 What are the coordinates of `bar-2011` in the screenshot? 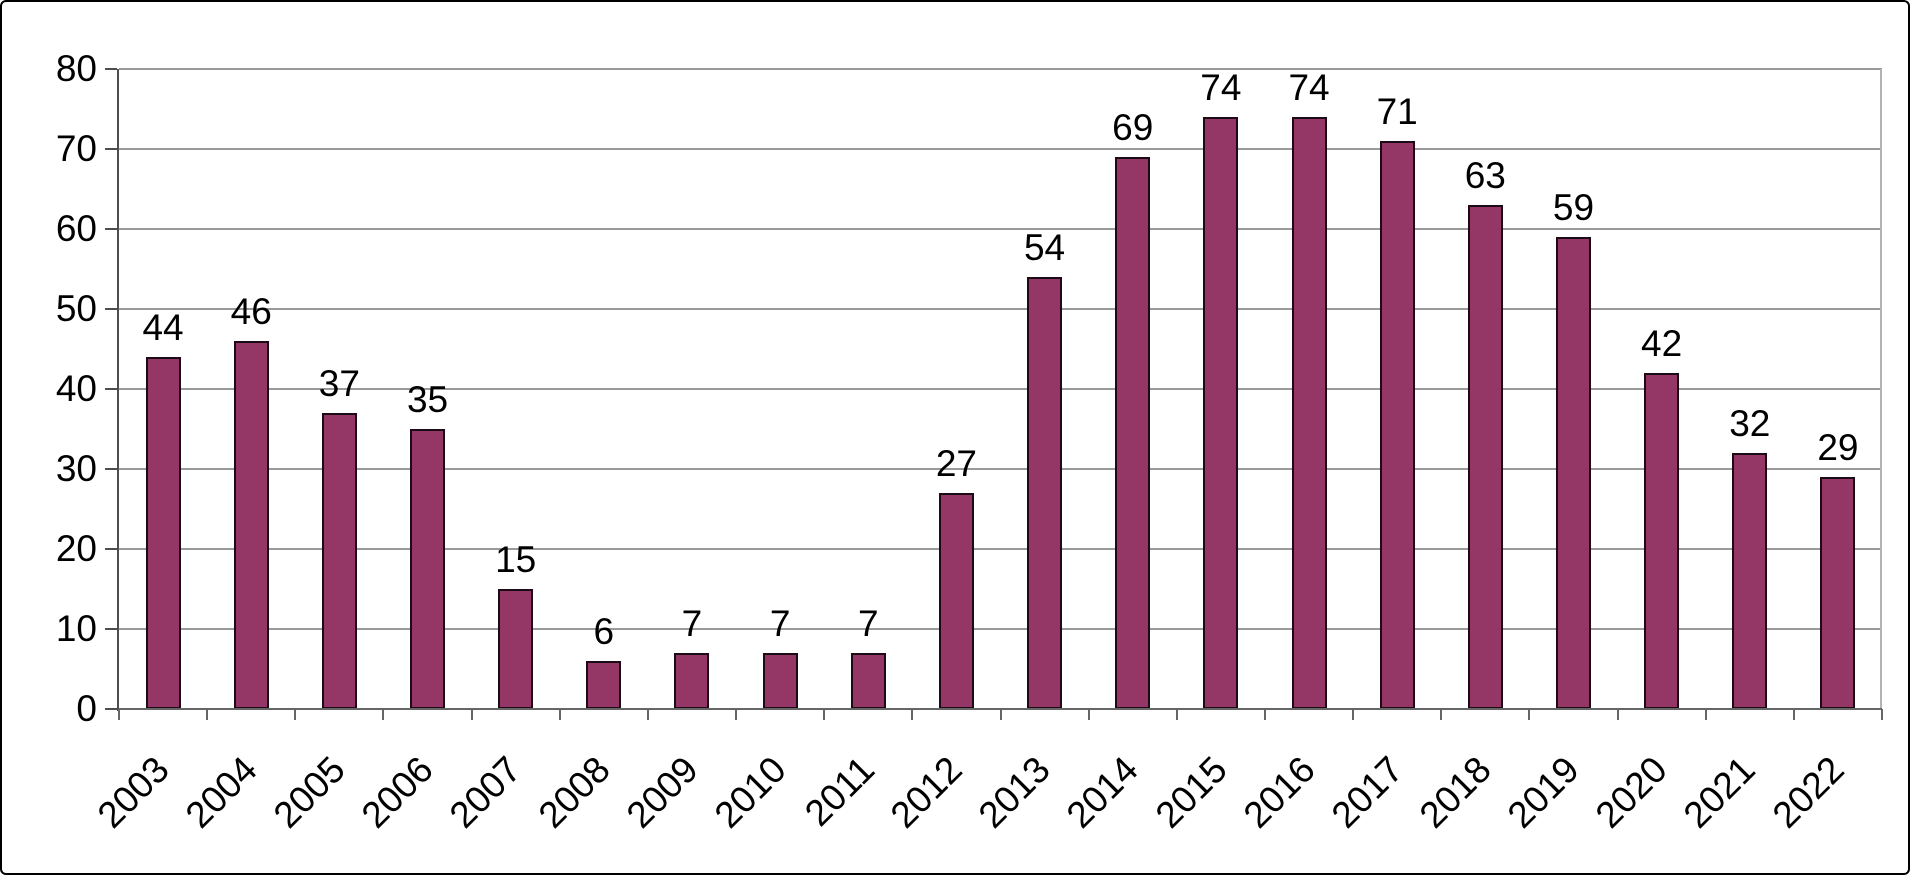 It's located at (868, 681).